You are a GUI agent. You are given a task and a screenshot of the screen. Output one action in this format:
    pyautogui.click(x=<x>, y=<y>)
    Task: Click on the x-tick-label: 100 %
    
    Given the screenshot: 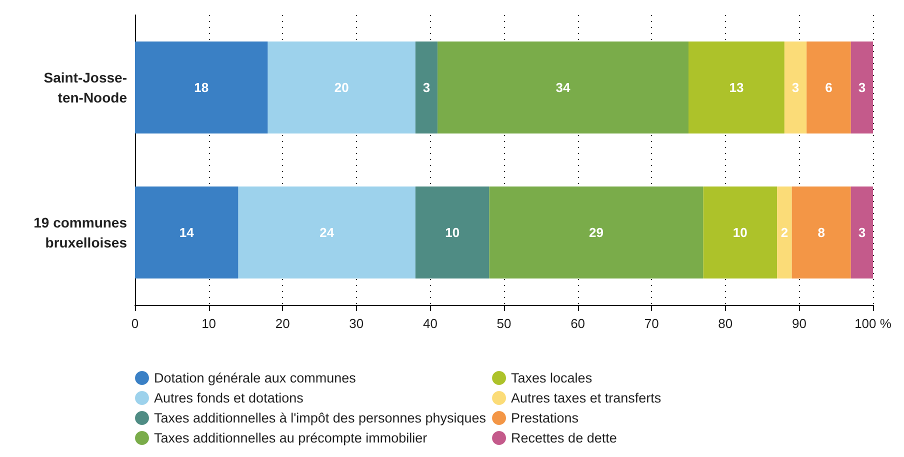 What is the action you would take?
    pyautogui.click(x=873, y=323)
    